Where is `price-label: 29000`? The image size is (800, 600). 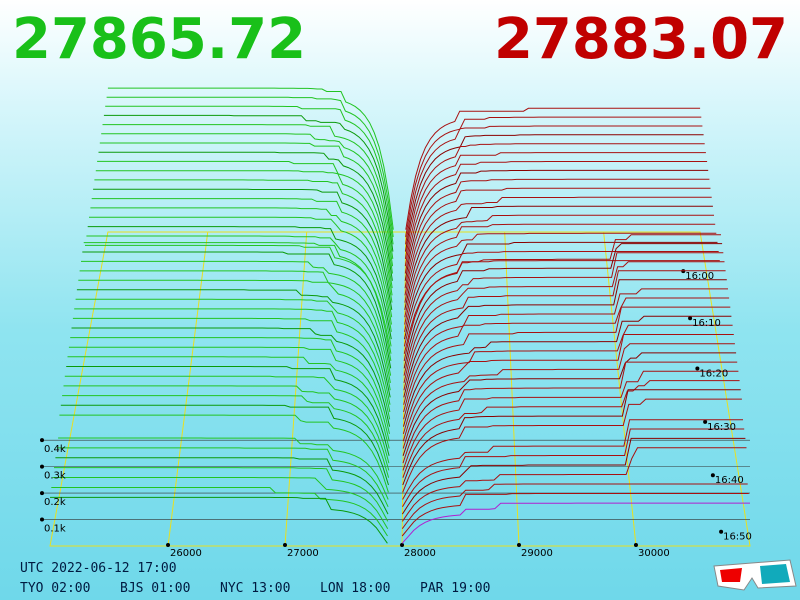 price-label: 29000 is located at coordinates (537, 553).